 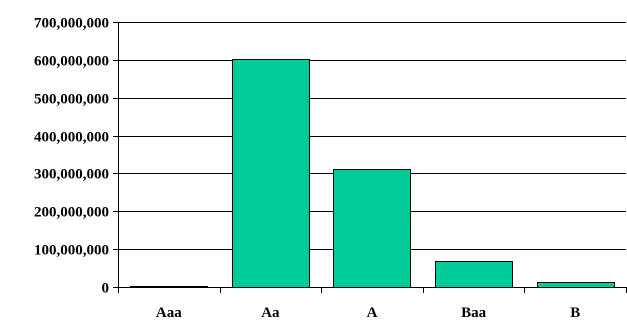 What do you see at coordinates (71, 251) in the screenshot?
I see `y-tick-label: 100,000,000` at bounding box center [71, 251].